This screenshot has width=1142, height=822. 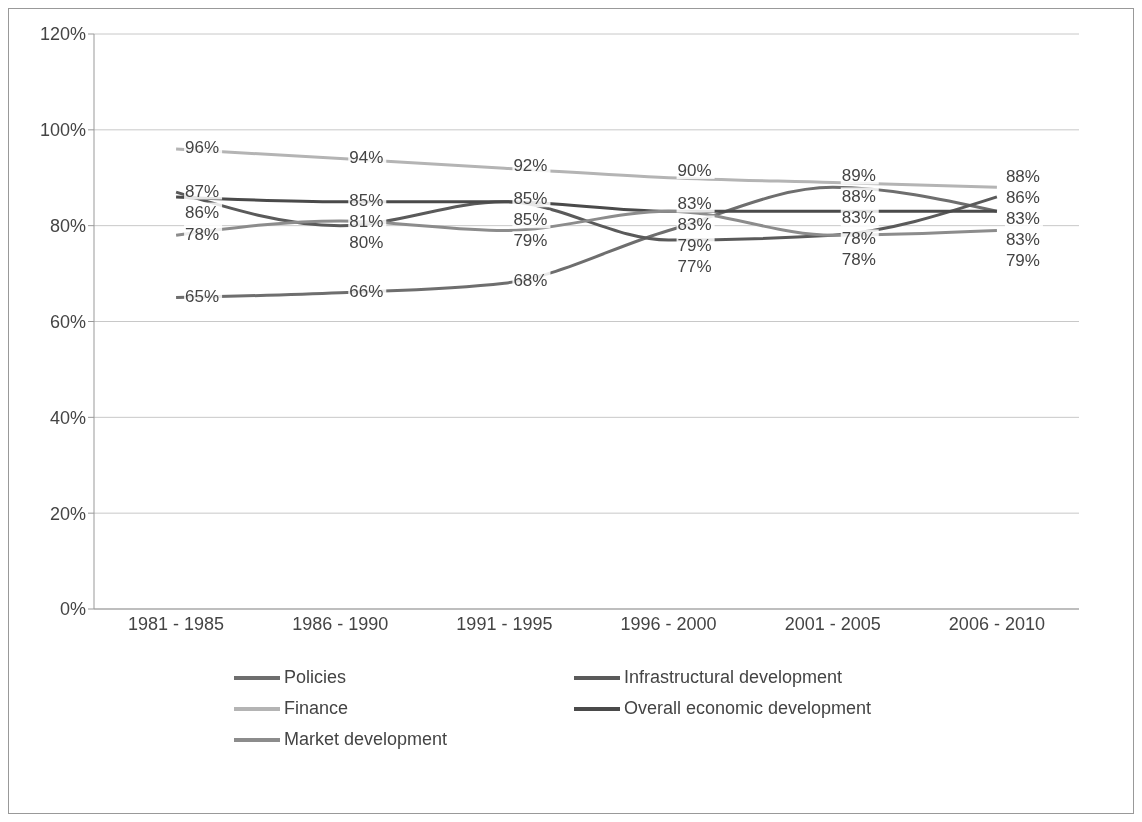 What do you see at coordinates (202, 296) in the screenshot?
I see `data-label: 65%` at bounding box center [202, 296].